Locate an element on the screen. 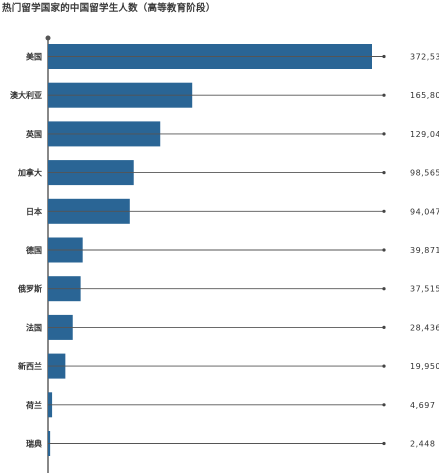 The height and width of the screenshot is (473, 439). value-label-3: 98,565 is located at coordinates (424, 173).